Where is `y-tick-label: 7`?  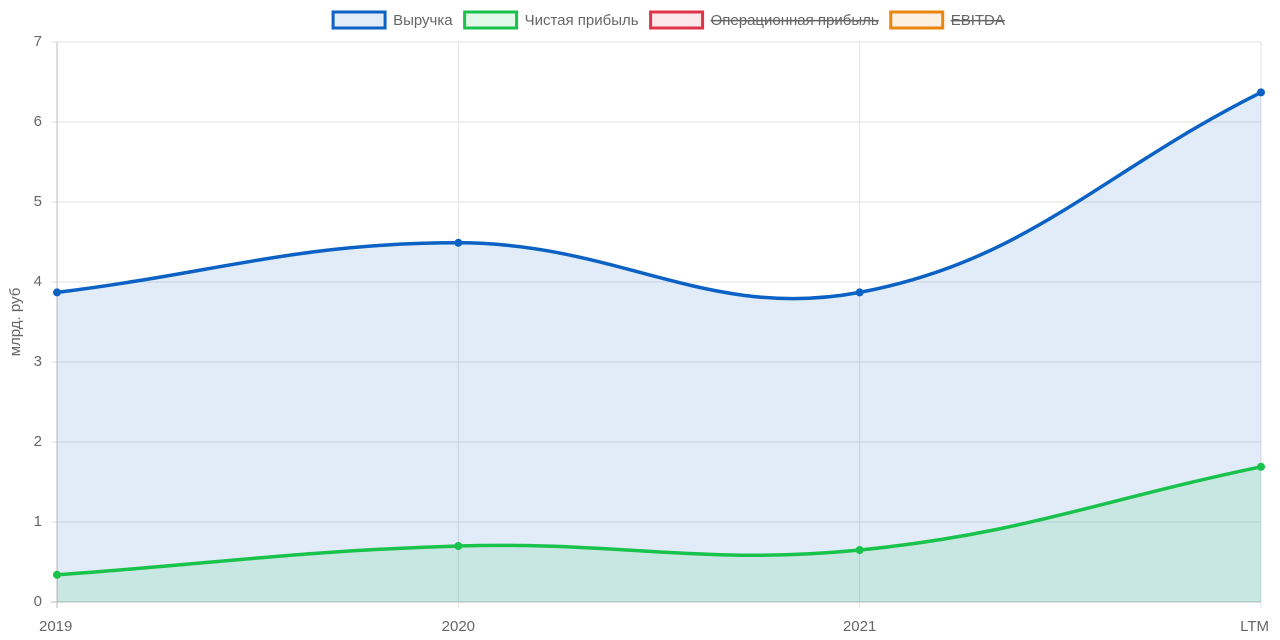 y-tick-label: 7 is located at coordinates (38, 41).